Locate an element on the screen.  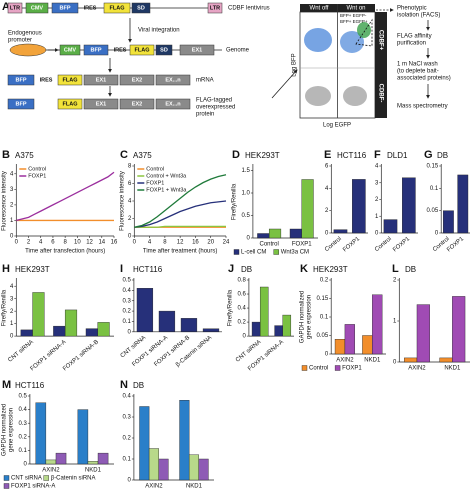
panel-label: M is located at coordinates (6, 385).